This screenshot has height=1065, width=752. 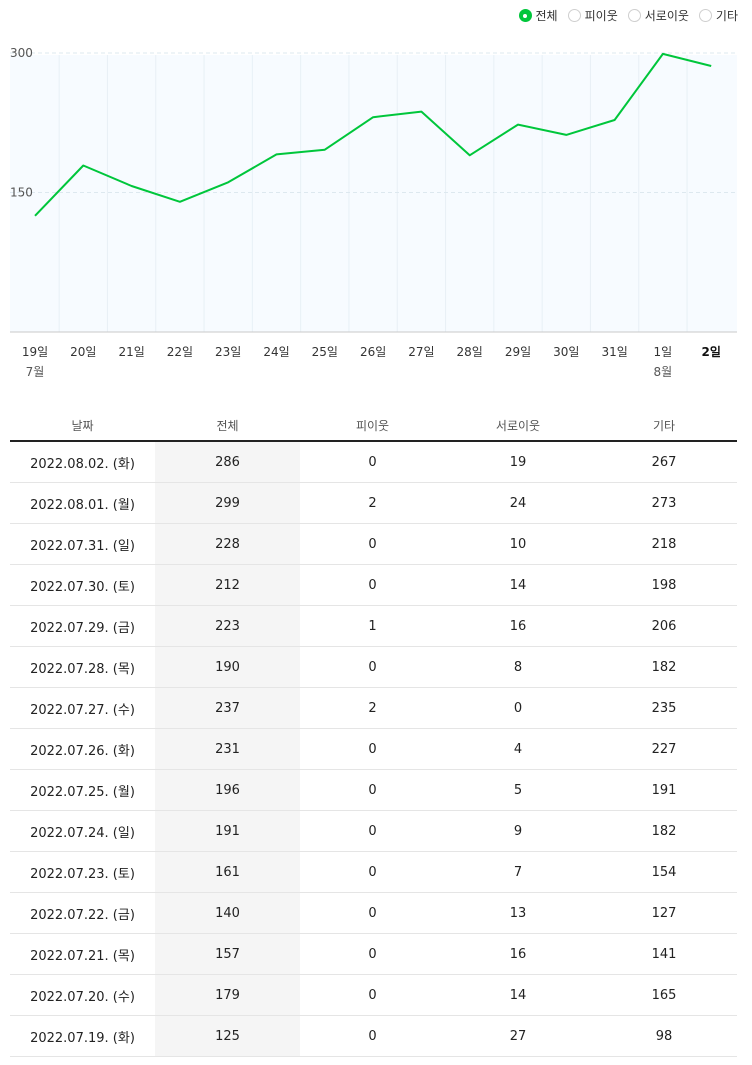 What do you see at coordinates (82, 544) in the screenshot?
I see `cell-date: 2022.07.31. (일)` at bounding box center [82, 544].